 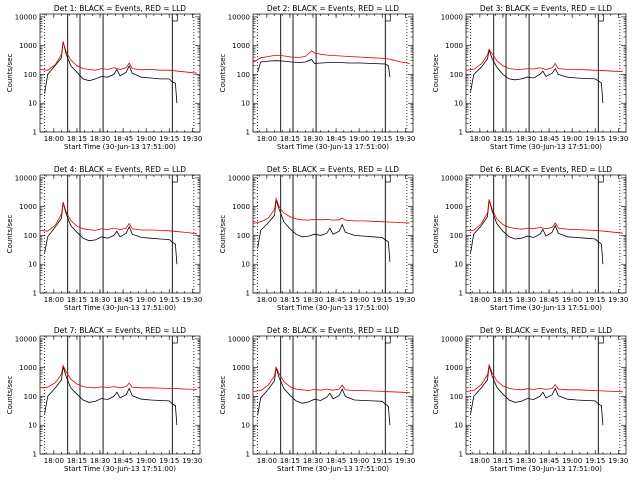 I want to click on panel-title: Det 8: BLACK = Events, RED = LLD, so click(x=333, y=330).